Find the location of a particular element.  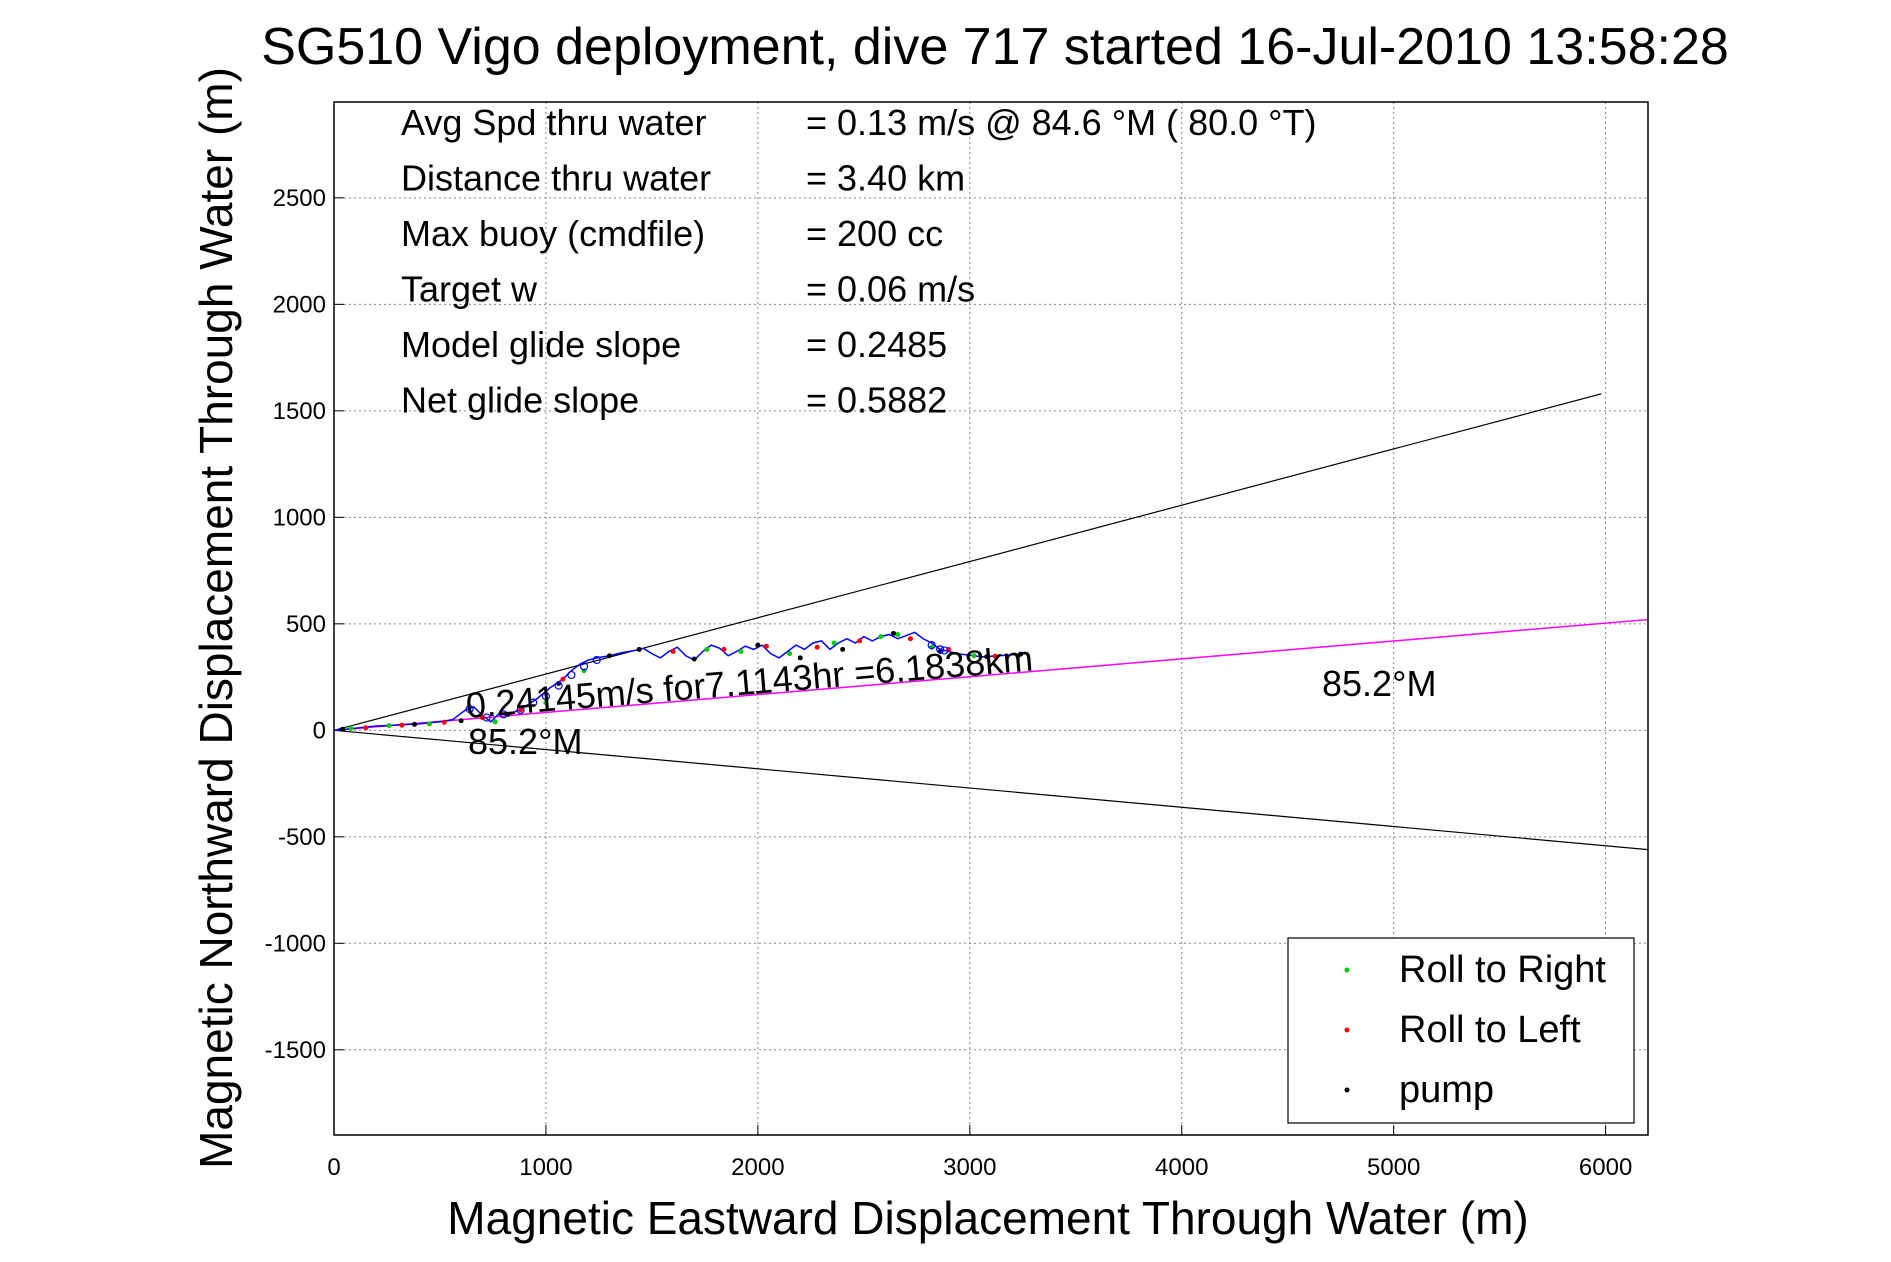

y-tick-label: 500 is located at coordinates (306, 624).